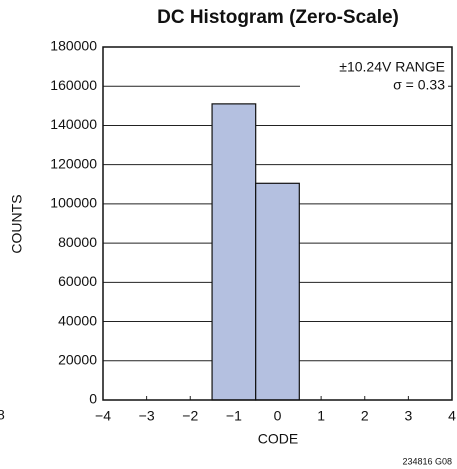 The width and height of the screenshot is (457, 469). What do you see at coordinates (73, 203) in the screenshot?
I see `y-tick-label: 100000` at bounding box center [73, 203].